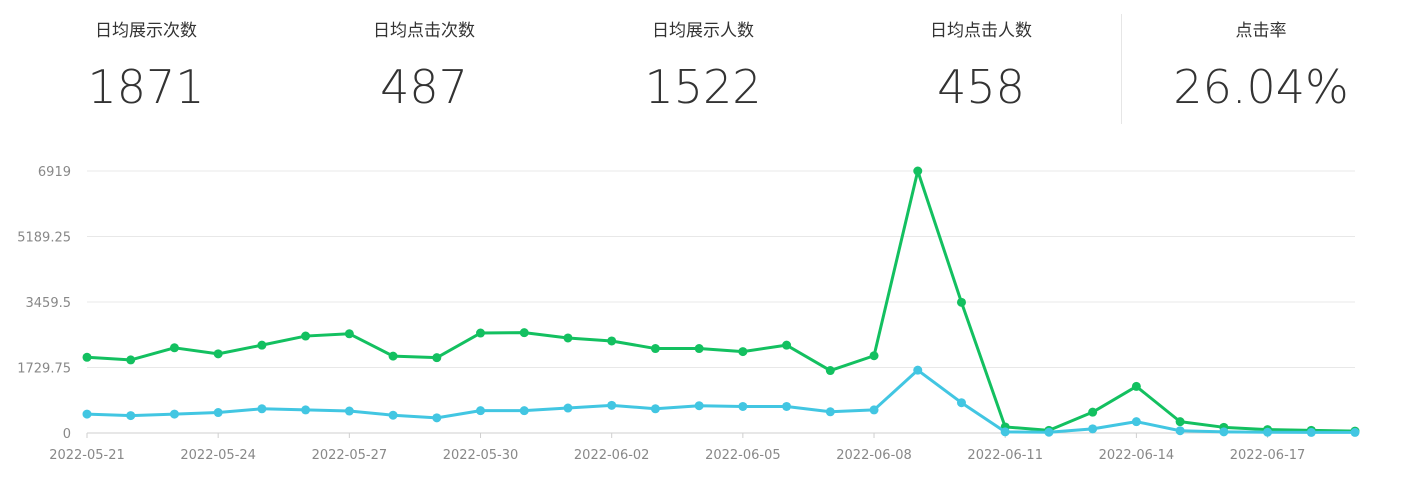 This screenshot has height=488, width=1411. What do you see at coordinates (218, 455) in the screenshot?
I see `x-tick-label: 2022-05-24` at bounding box center [218, 455].